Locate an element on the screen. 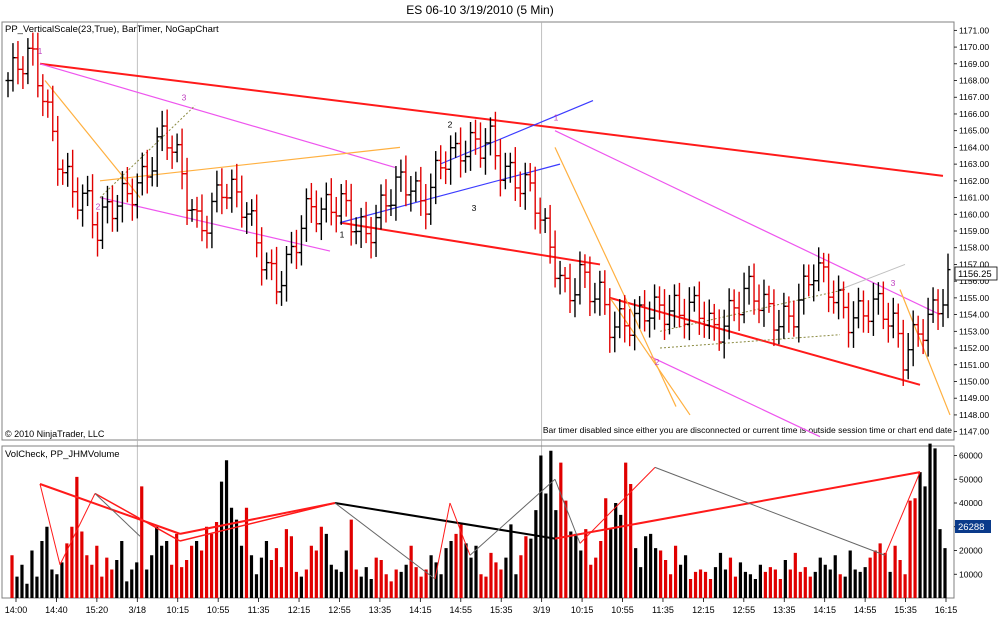 The height and width of the screenshot is (634, 1000). price-y-tick-label: 1155.00 is located at coordinates (974, 298).